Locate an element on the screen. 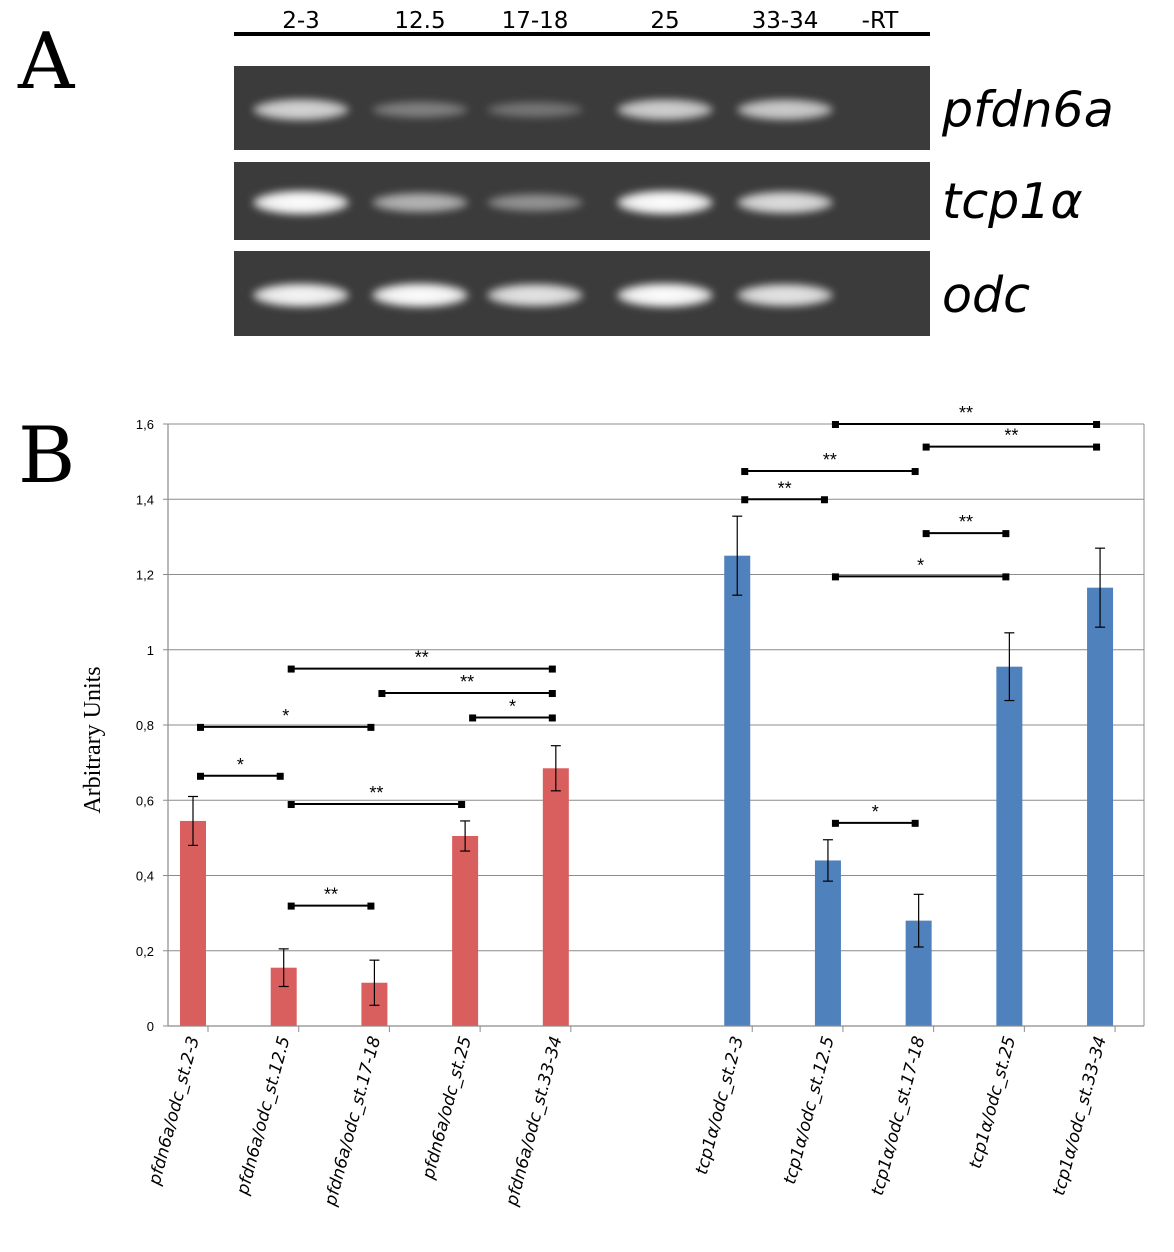 The image size is (1174, 1252). y-tick-label: 0,4 is located at coordinates (145, 876).